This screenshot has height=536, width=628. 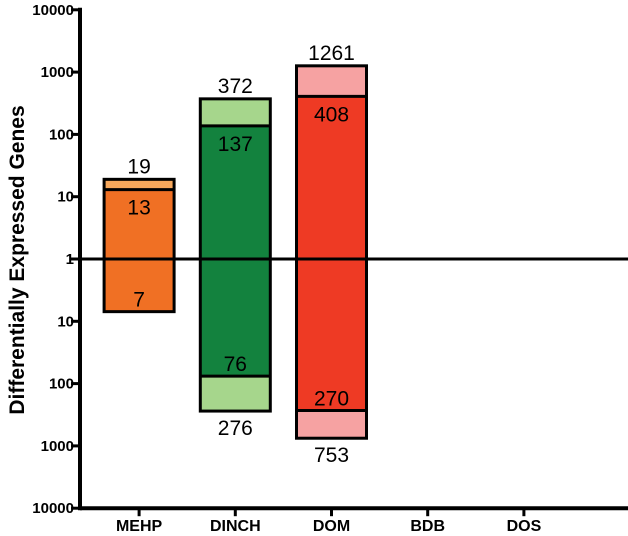 I want to click on bar-dom-border, so click(x=331, y=252).